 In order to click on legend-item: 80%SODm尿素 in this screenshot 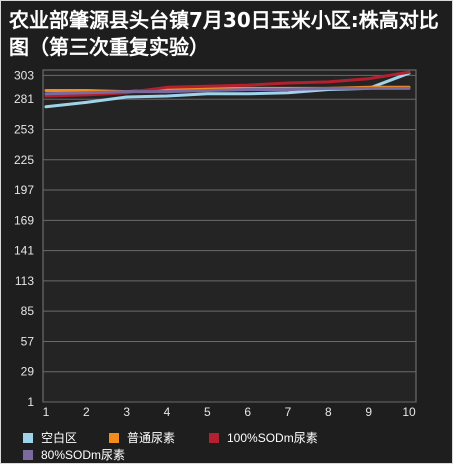, I will do `click(74, 454)`.